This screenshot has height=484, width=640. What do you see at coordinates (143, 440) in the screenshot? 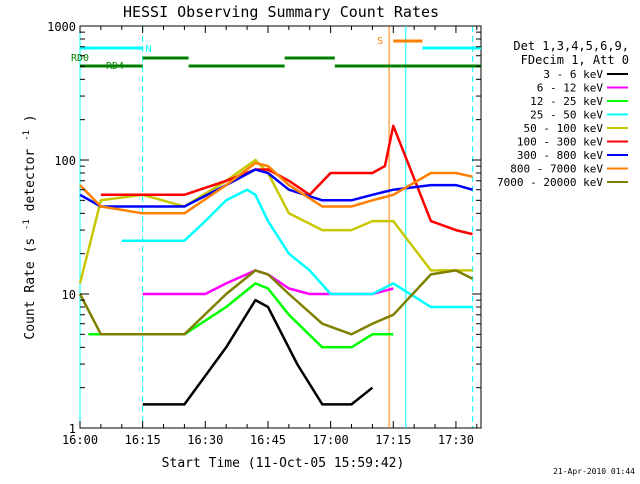
I see `x-tick-label-1: 16:15` at bounding box center [143, 440].